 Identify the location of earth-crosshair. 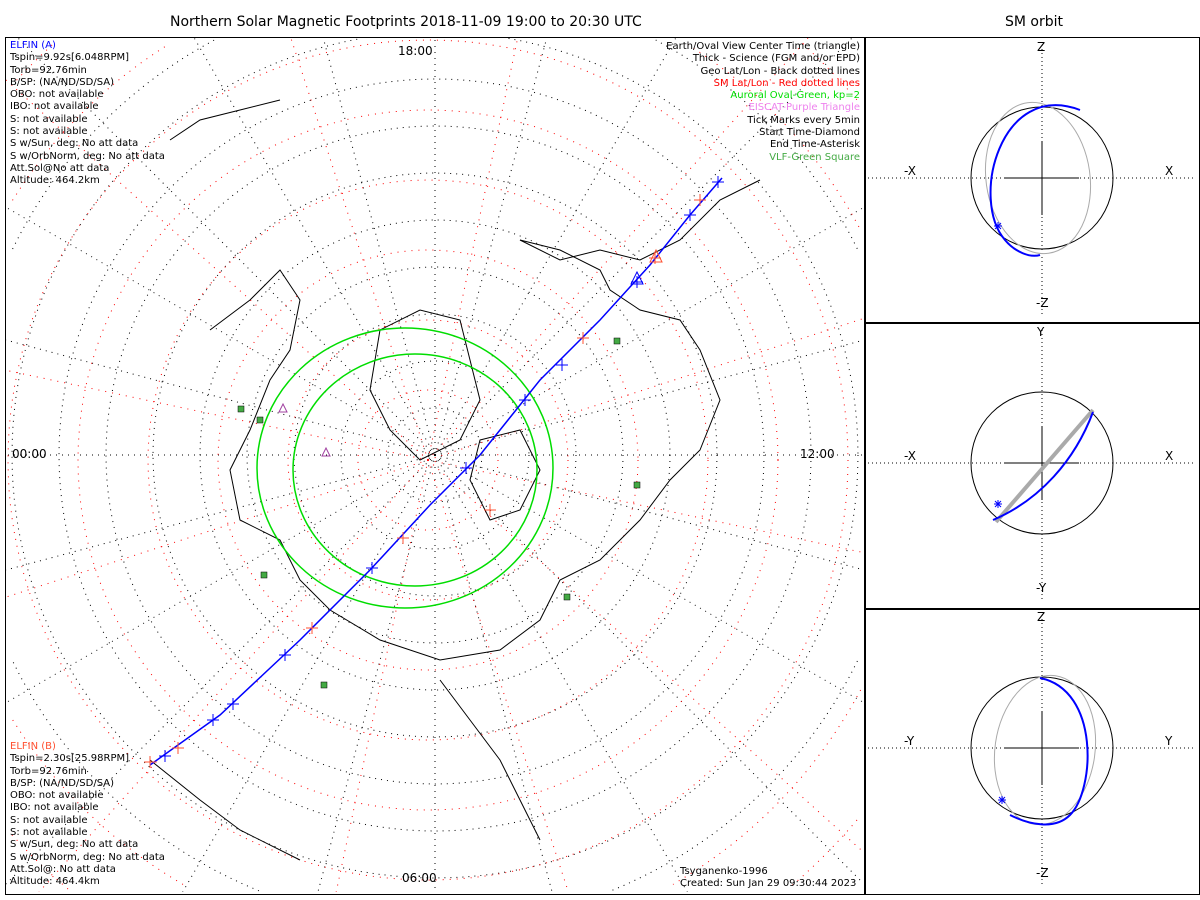
(1042, 178).